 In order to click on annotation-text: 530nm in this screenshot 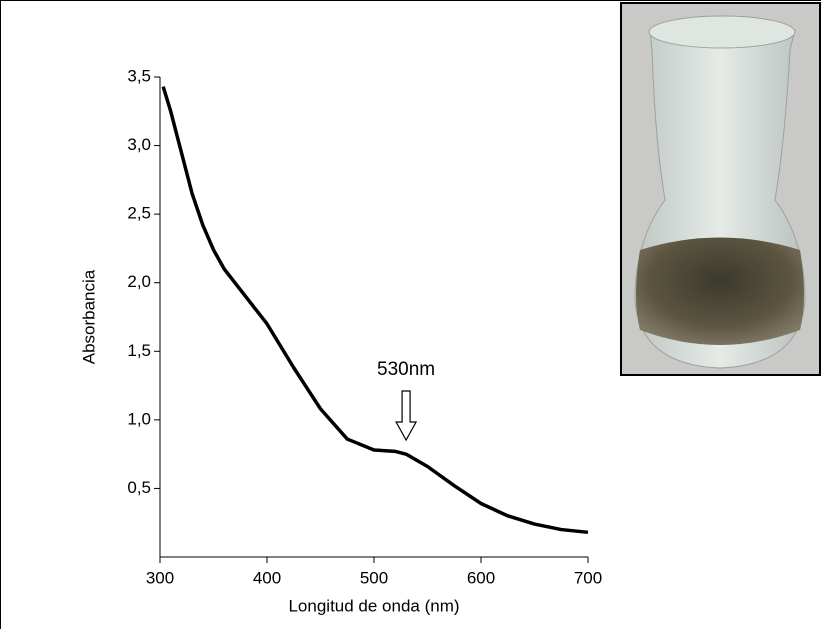, I will do `click(406, 369)`.